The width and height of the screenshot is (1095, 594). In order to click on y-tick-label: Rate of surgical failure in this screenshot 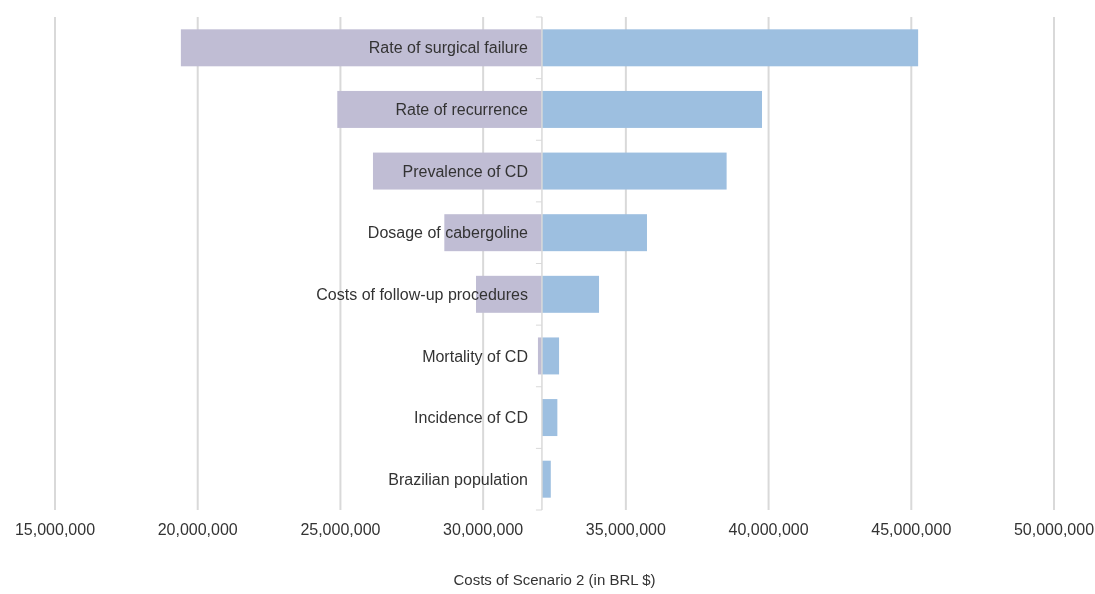, I will do `click(448, 48)`.